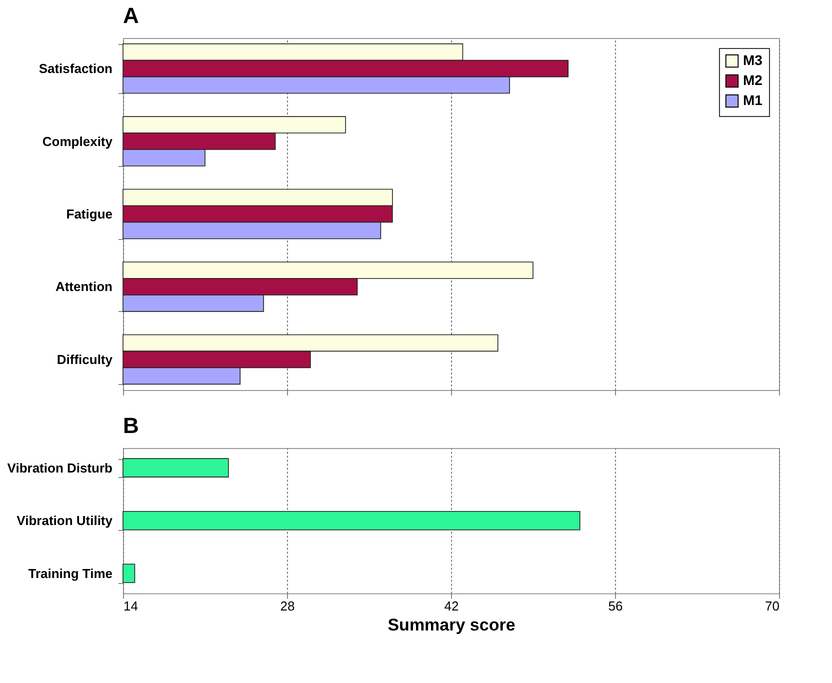 Image resolution: width=832 pixels, height=683 pixels. Describe the element at coordinates (75, 68) in the screenshot. I see `y-tick-label: Satisfaction` at that location.